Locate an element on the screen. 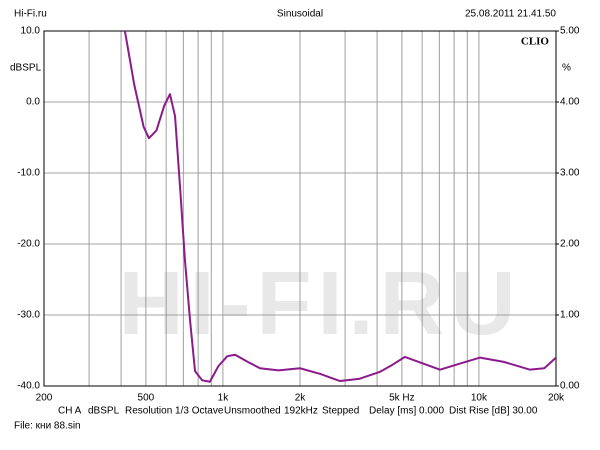  y-tick-label: -40.0 is located at coordinates (28, 386).